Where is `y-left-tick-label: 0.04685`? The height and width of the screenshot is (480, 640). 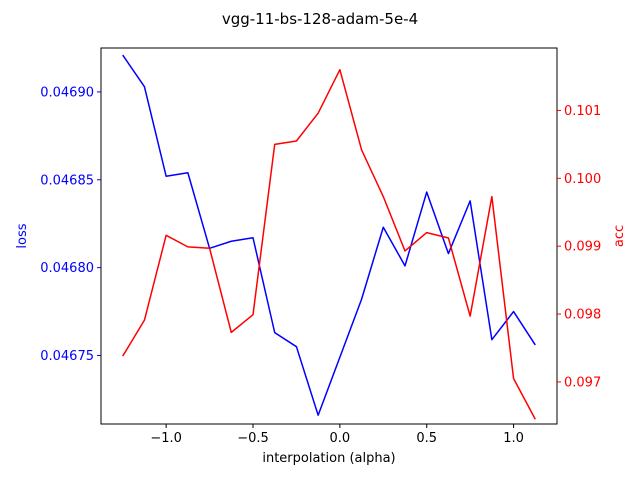 y-left-tick-label: 0.04685 is located at coordinates (67, 180).